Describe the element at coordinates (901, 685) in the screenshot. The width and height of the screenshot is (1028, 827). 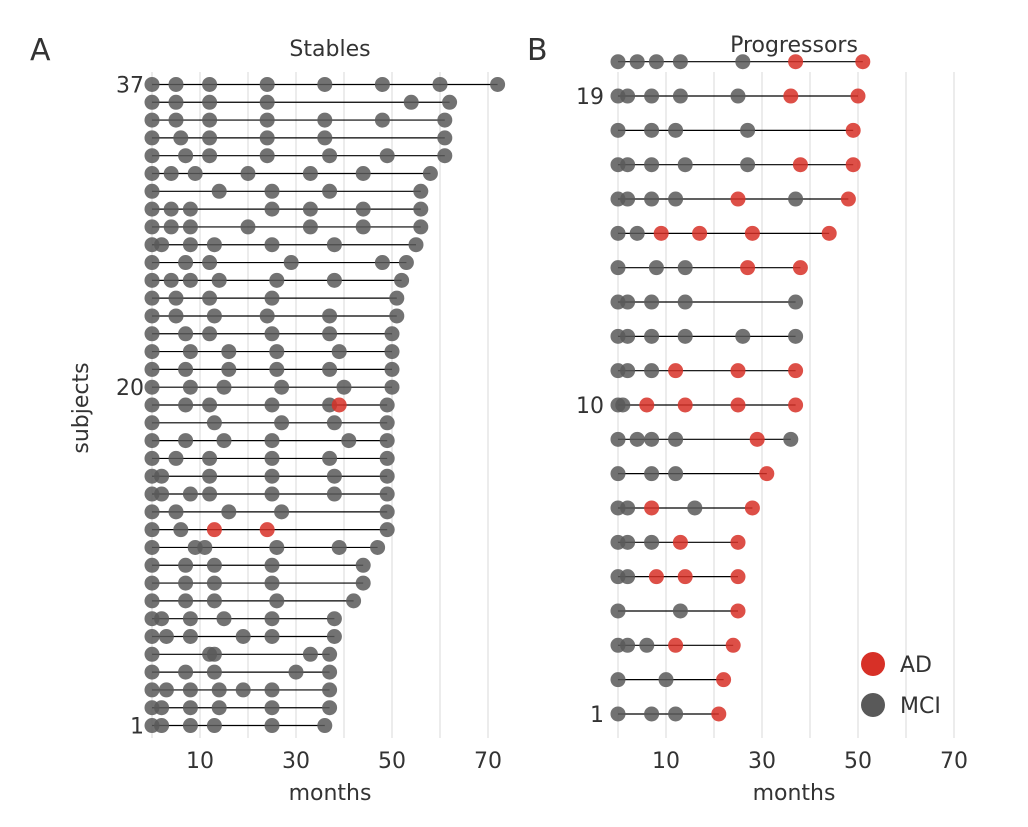
I see `legend: AD MCI` at that location.